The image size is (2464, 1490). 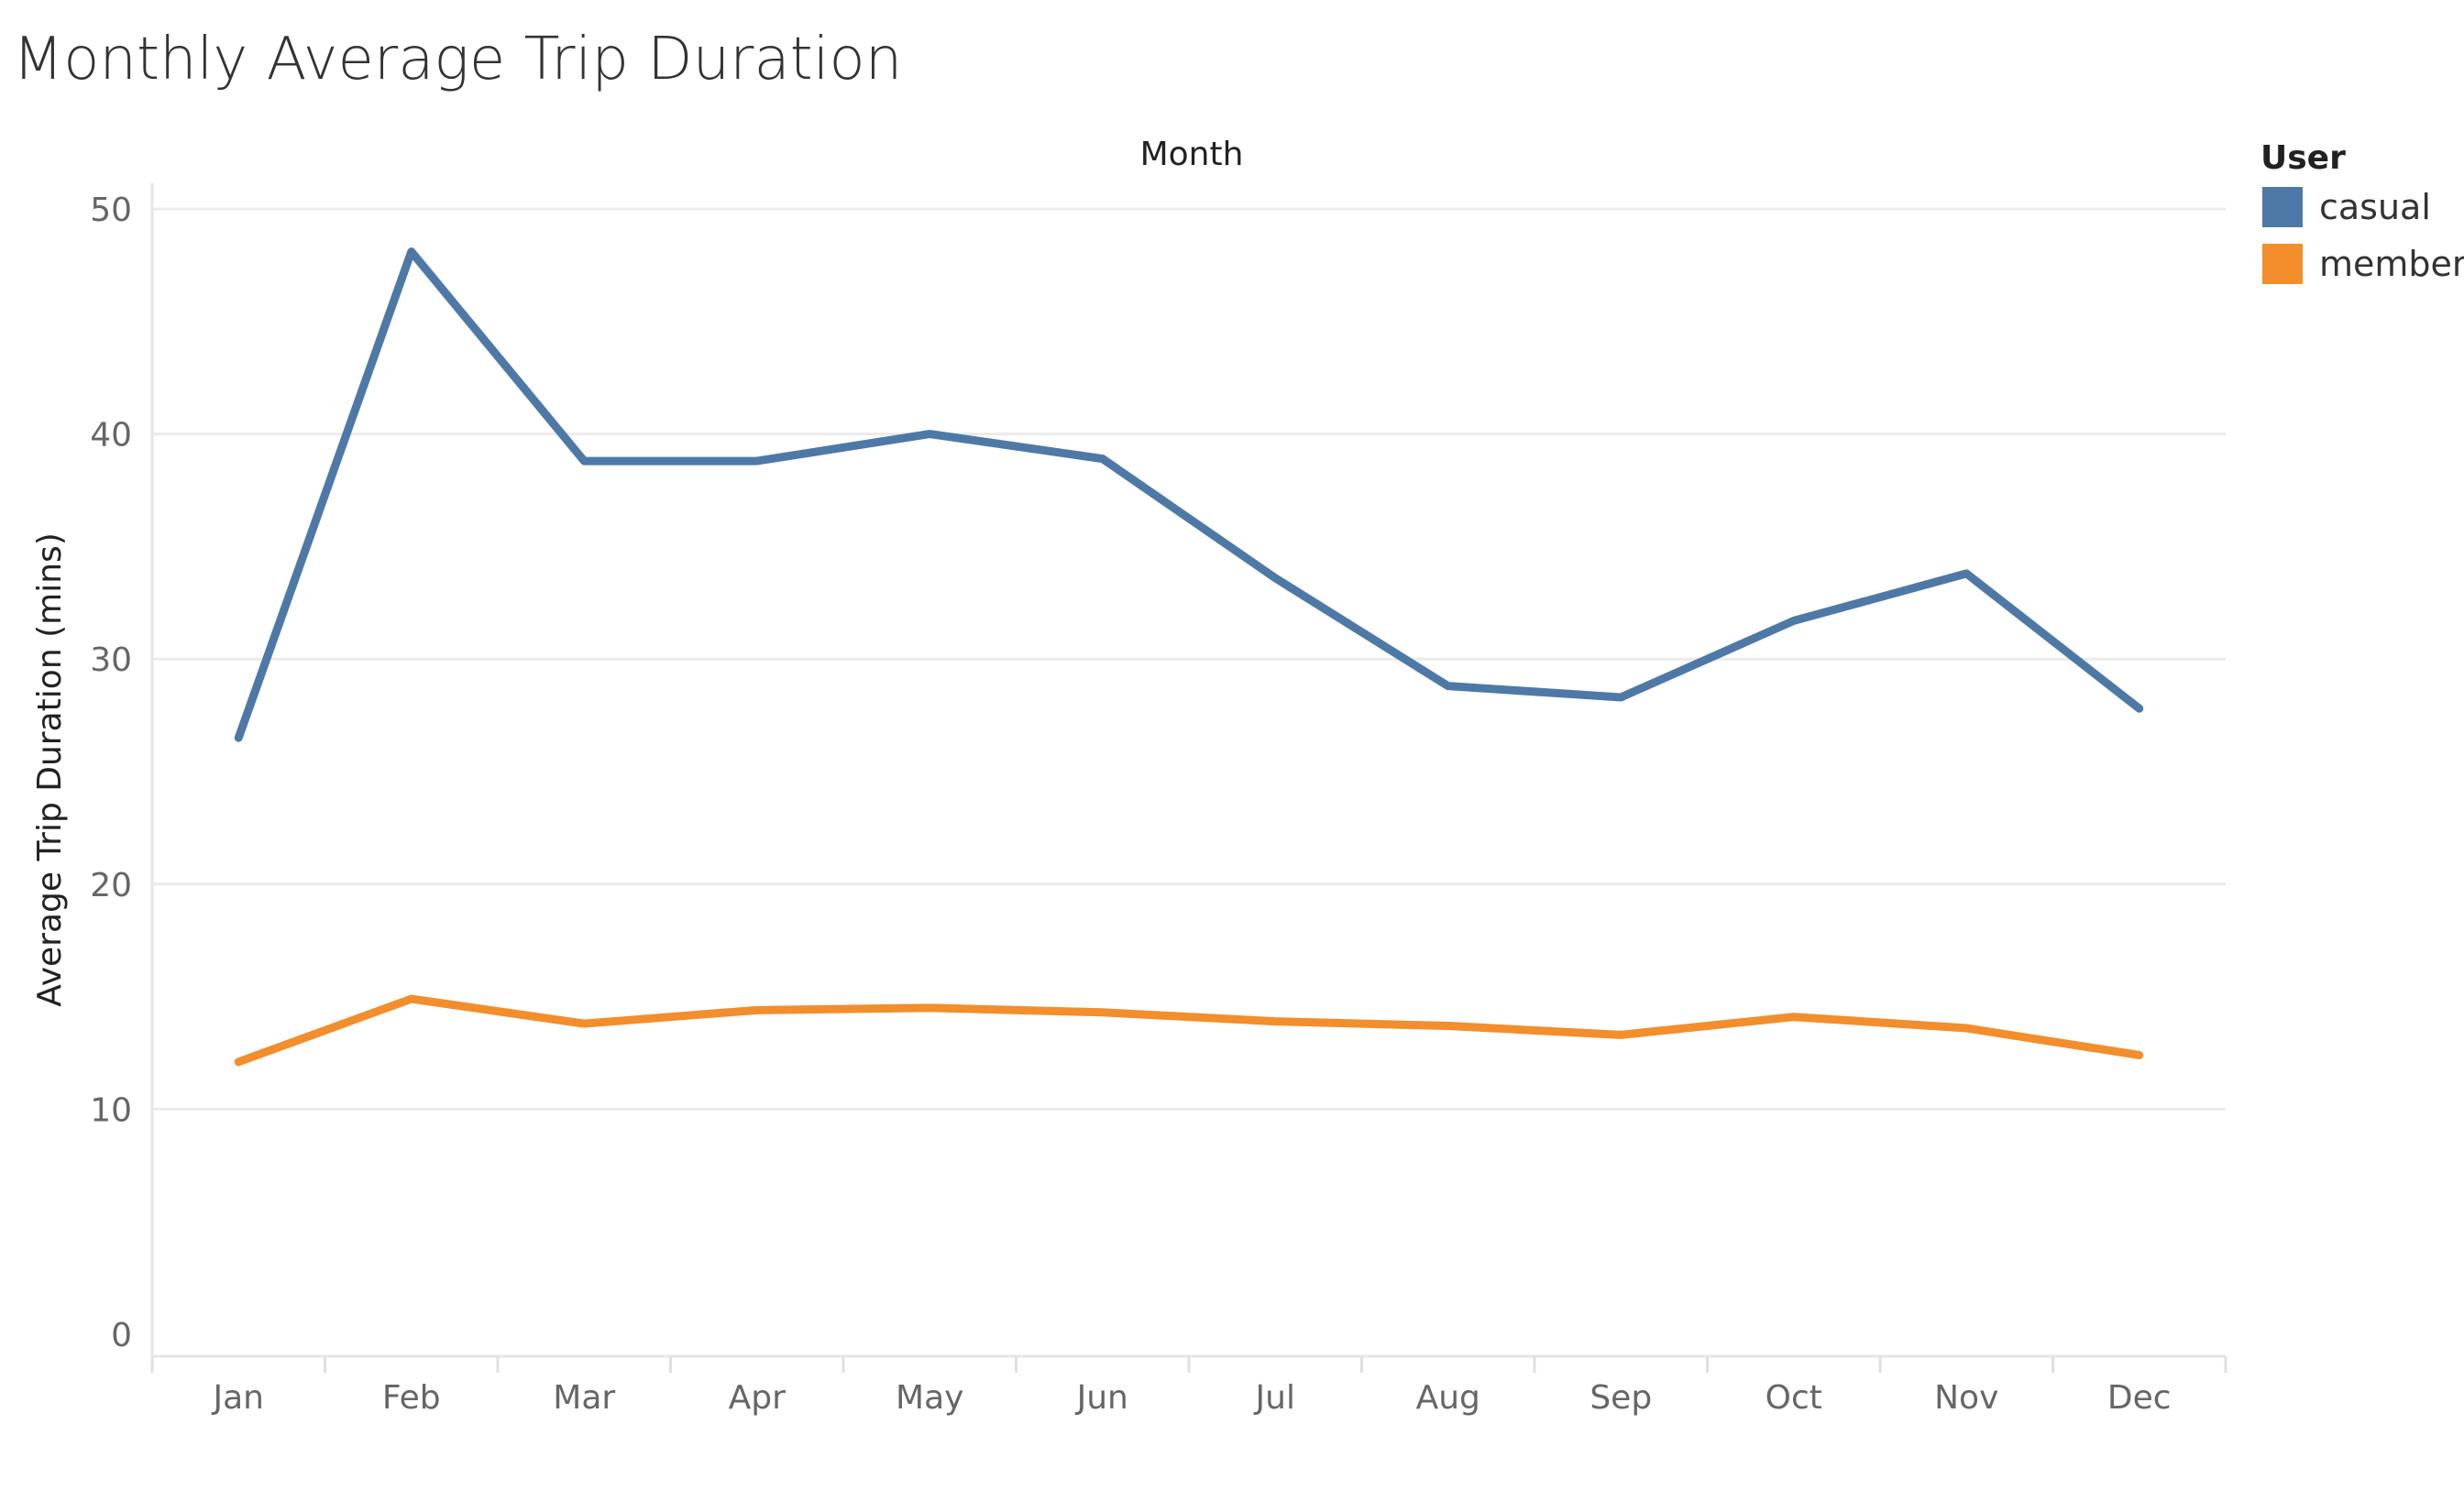 What do you see at coordinates (238, 1398) in the screenshot?
I see `x-tick-label: Jan` at bounding box center [238, 1398].